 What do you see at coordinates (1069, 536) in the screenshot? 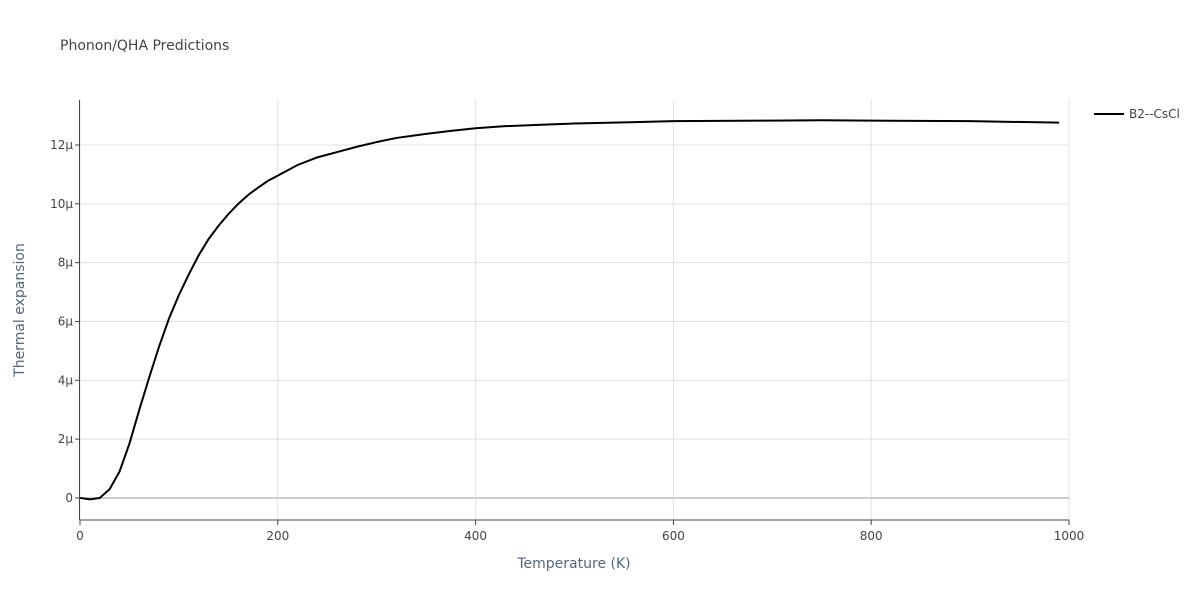
I see `x-tick-label: 1000` at bounding box center [1069, 536].